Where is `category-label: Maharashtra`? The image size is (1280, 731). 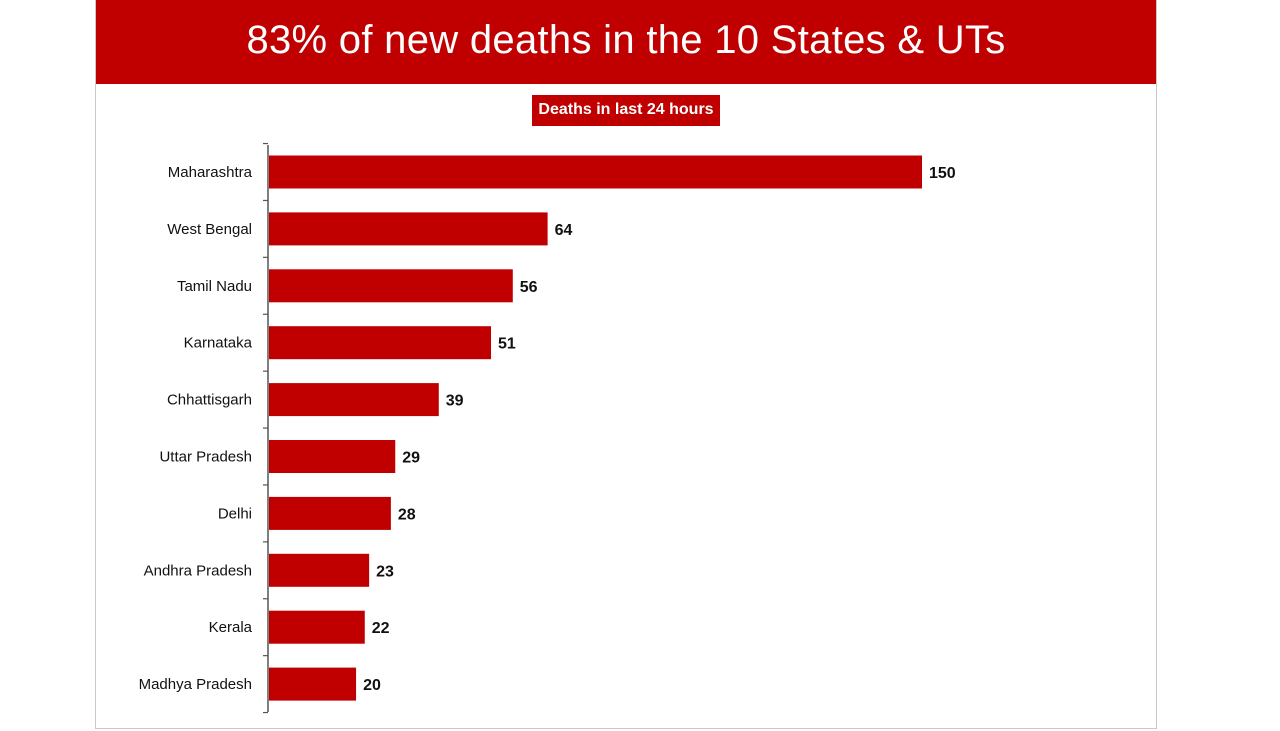 category-label: Maharashtra is located at coordinates (210, 172).